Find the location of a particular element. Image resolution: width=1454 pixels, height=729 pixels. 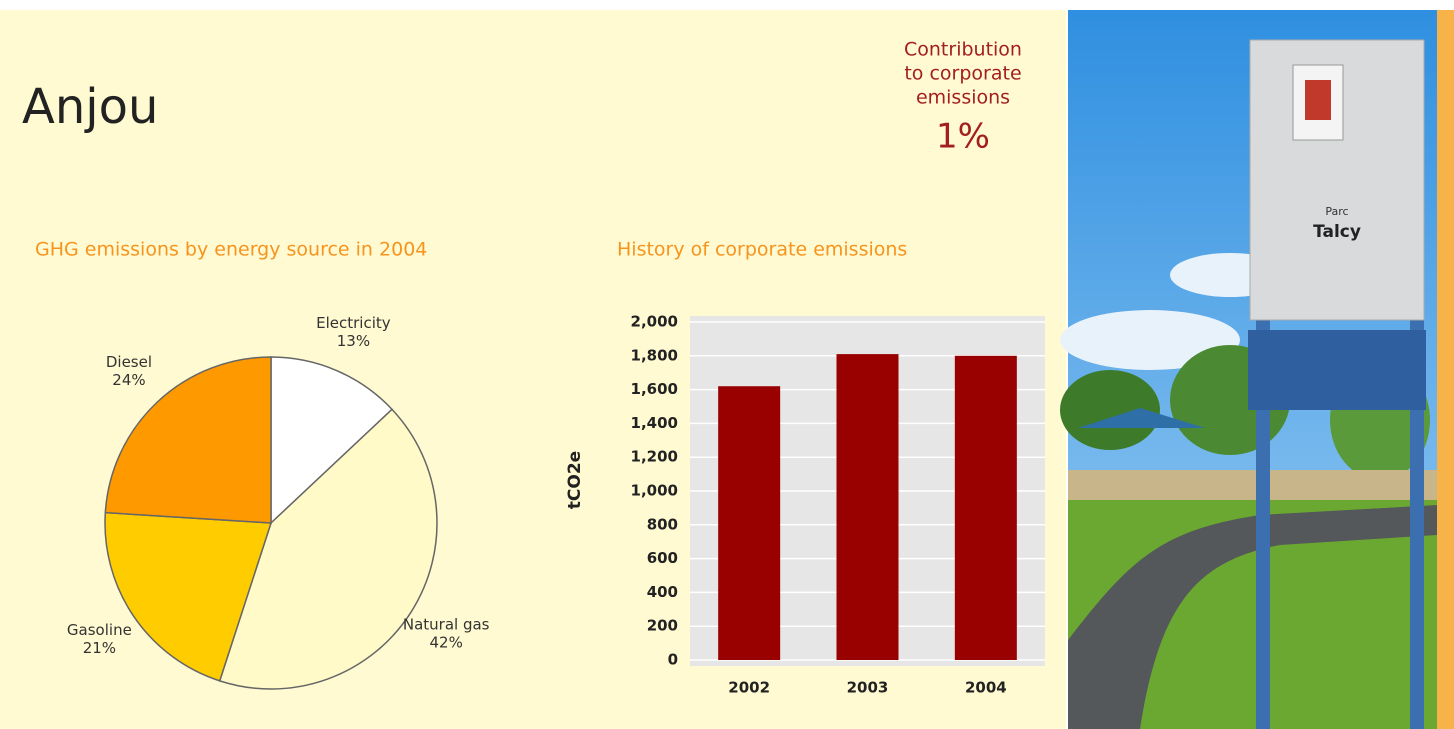

contribution: Contribution to corporate emissions 1% is located at coordinates (963, 98).